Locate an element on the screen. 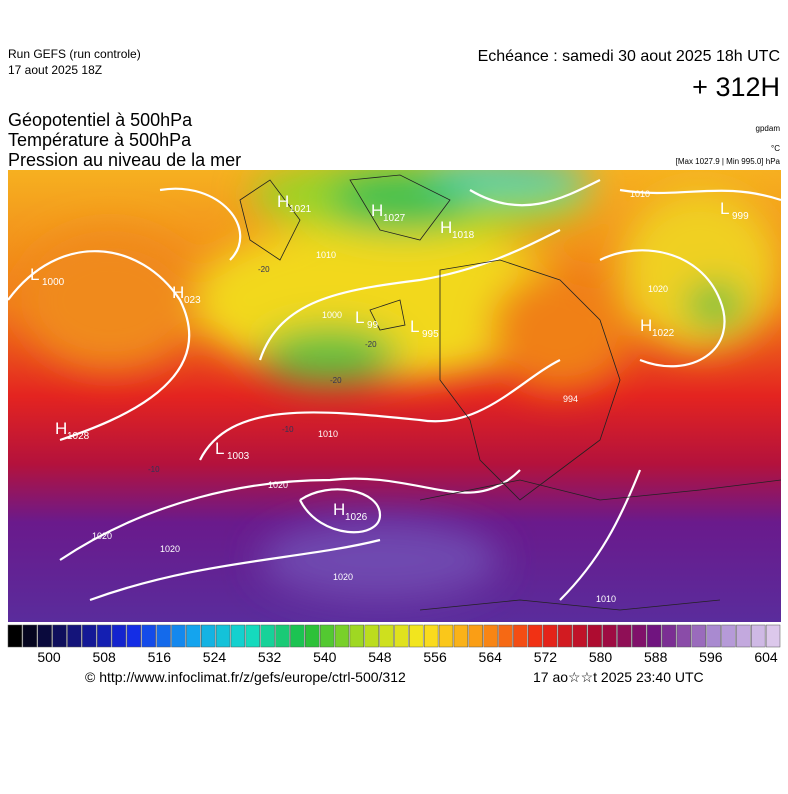  center-value: 1000 is located at coordinates (53, 282).